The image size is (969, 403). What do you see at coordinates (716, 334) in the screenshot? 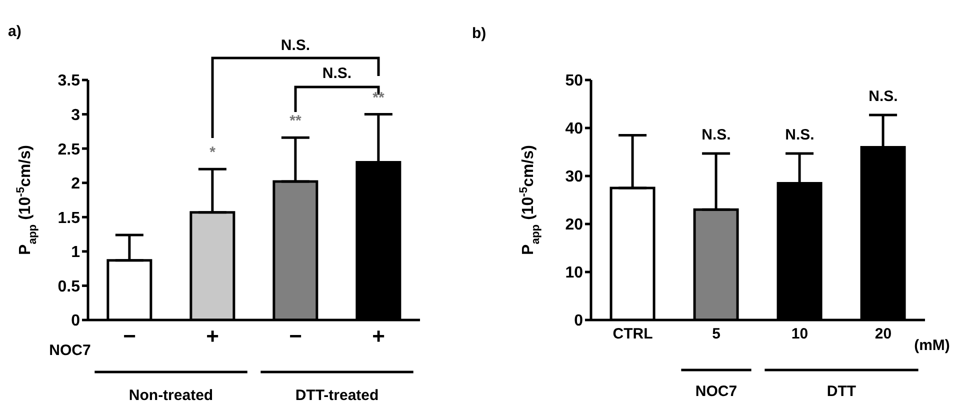
I see `x-tick-label: 5` at bounding box center [716, 334].